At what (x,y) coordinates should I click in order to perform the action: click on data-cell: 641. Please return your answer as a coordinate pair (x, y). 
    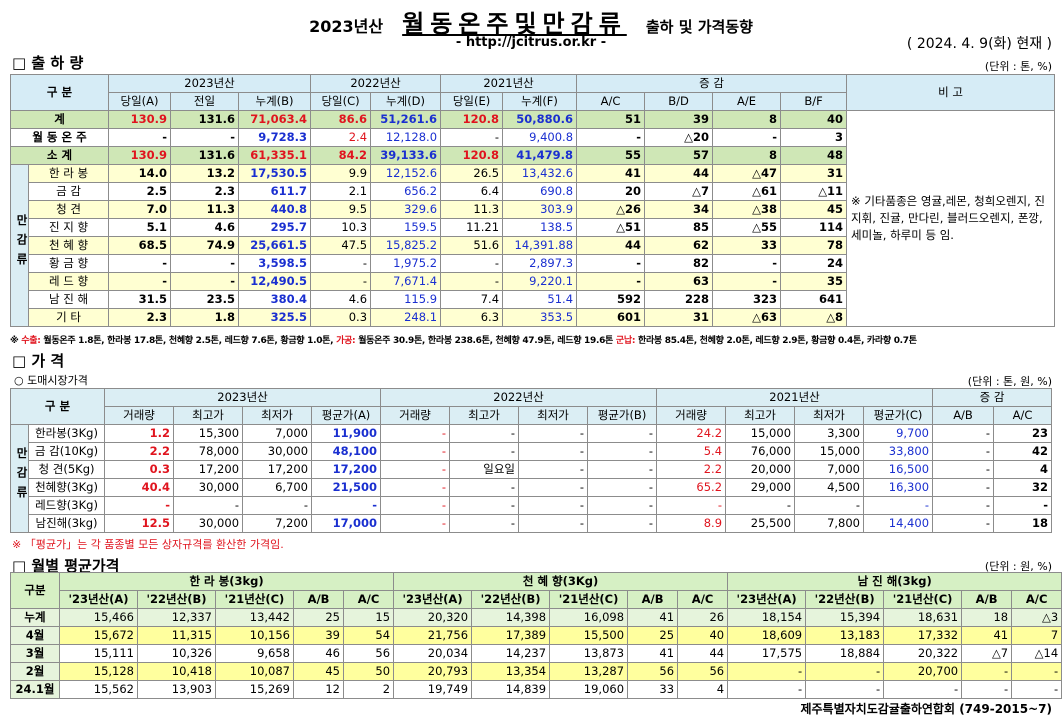
    Looking at the image, I should click on (814, 299).